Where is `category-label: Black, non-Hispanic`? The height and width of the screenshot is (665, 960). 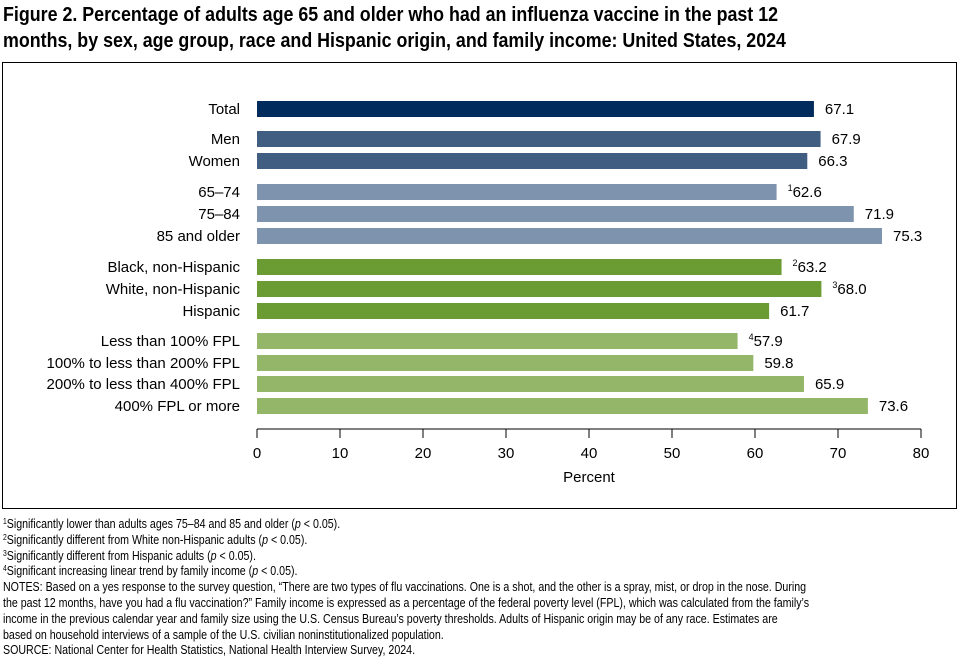 category-label: Black, non-Hispanic is located at coordinates (173, 267).